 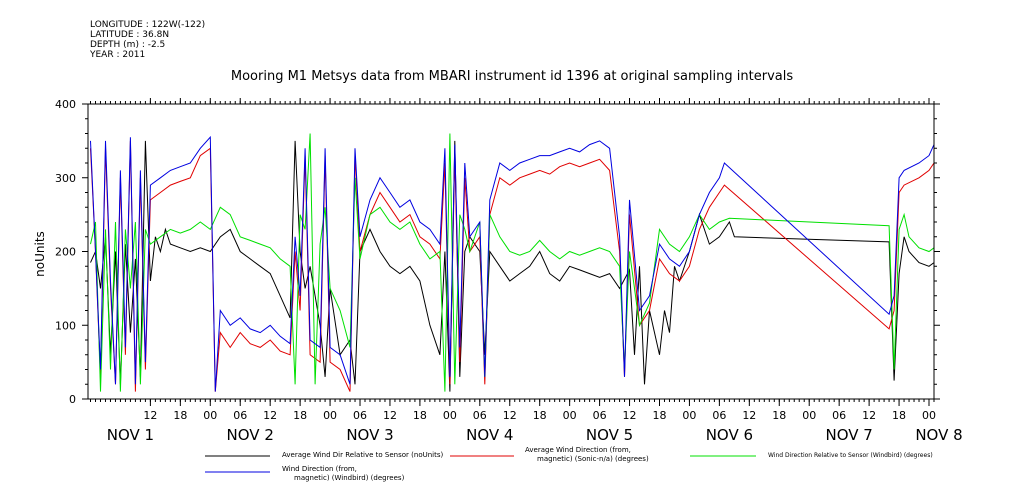 I want to click on day-label: NOV 6, so click(x=729, y=435).